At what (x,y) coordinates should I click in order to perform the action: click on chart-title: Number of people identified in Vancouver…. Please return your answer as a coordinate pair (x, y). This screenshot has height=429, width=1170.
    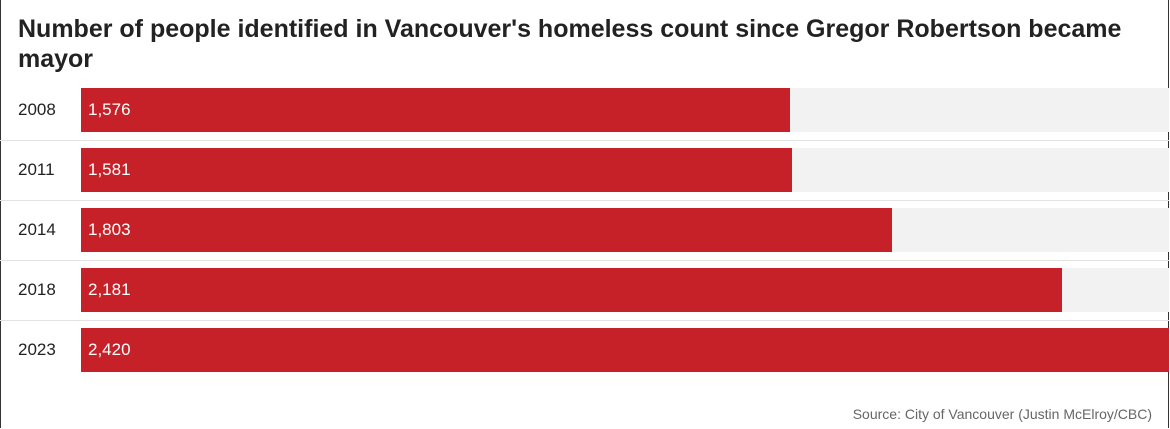
    Looking at the image, I should click on (570, 44).